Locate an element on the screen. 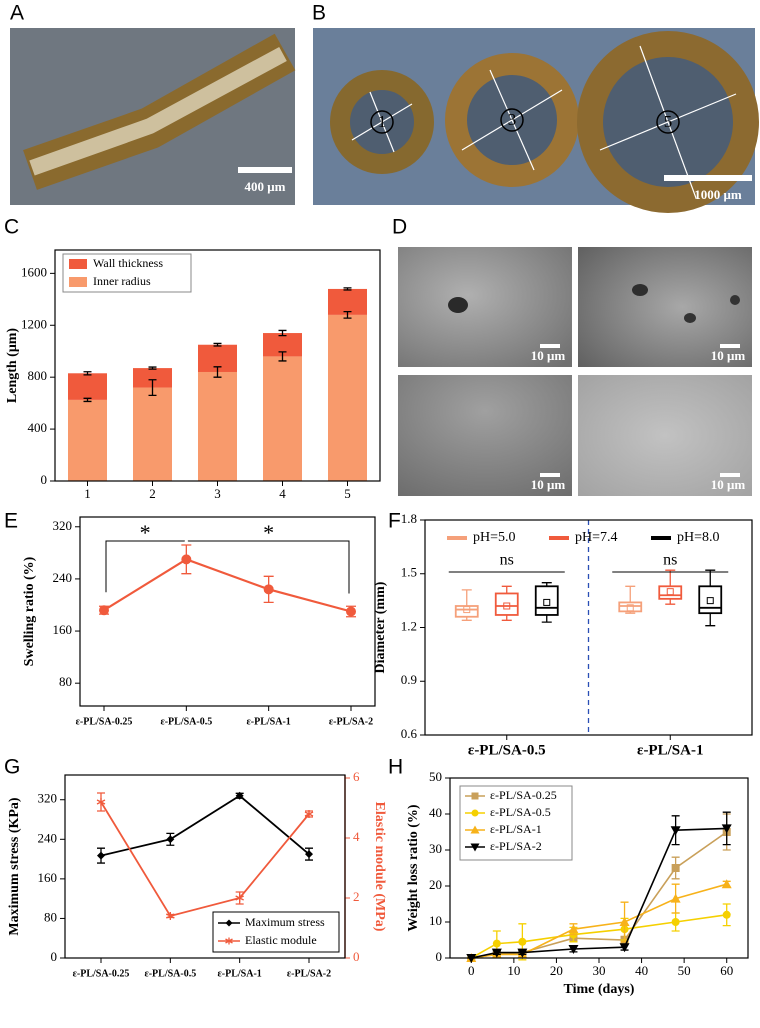 This screenshot has height=1028, width=760. y-tick-label: 2 is located at coordinates (356, 896).